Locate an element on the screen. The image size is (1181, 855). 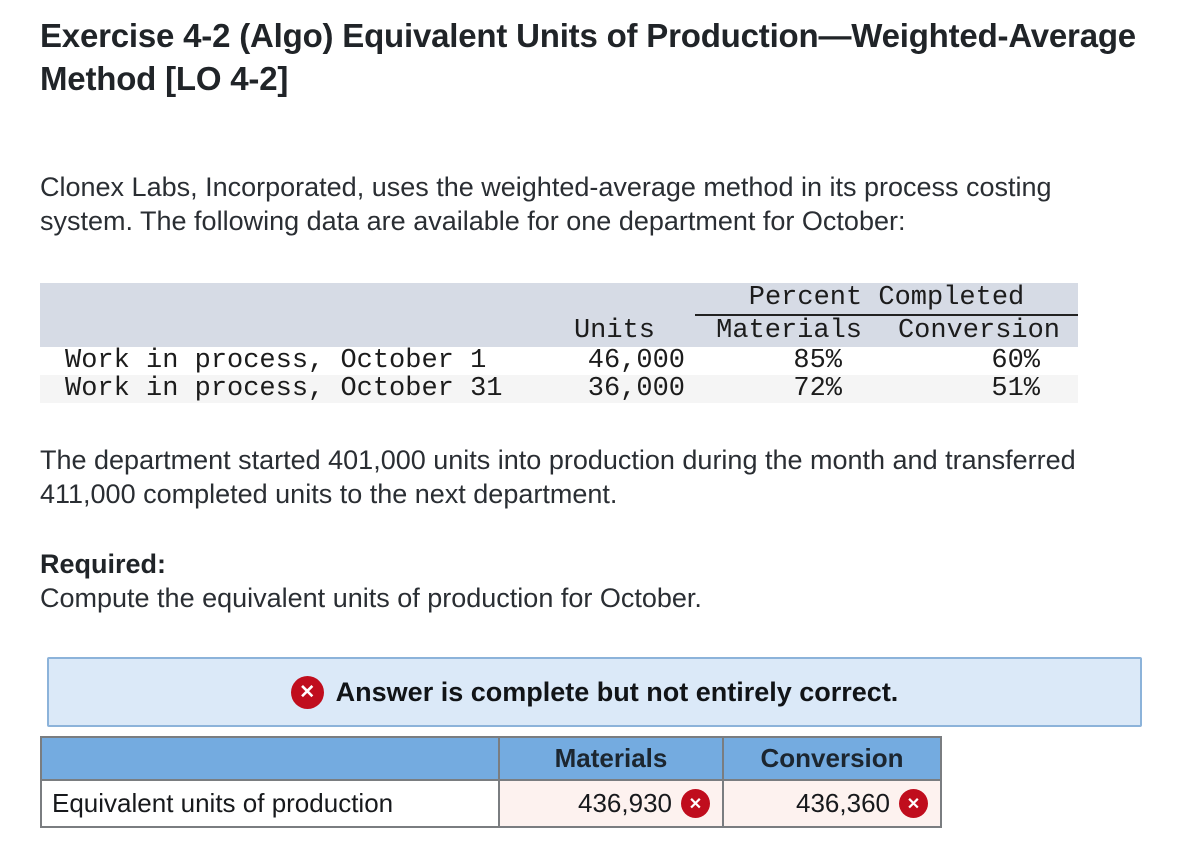
answer-header-conversion: Conversion is located at coordinates (832, 758).